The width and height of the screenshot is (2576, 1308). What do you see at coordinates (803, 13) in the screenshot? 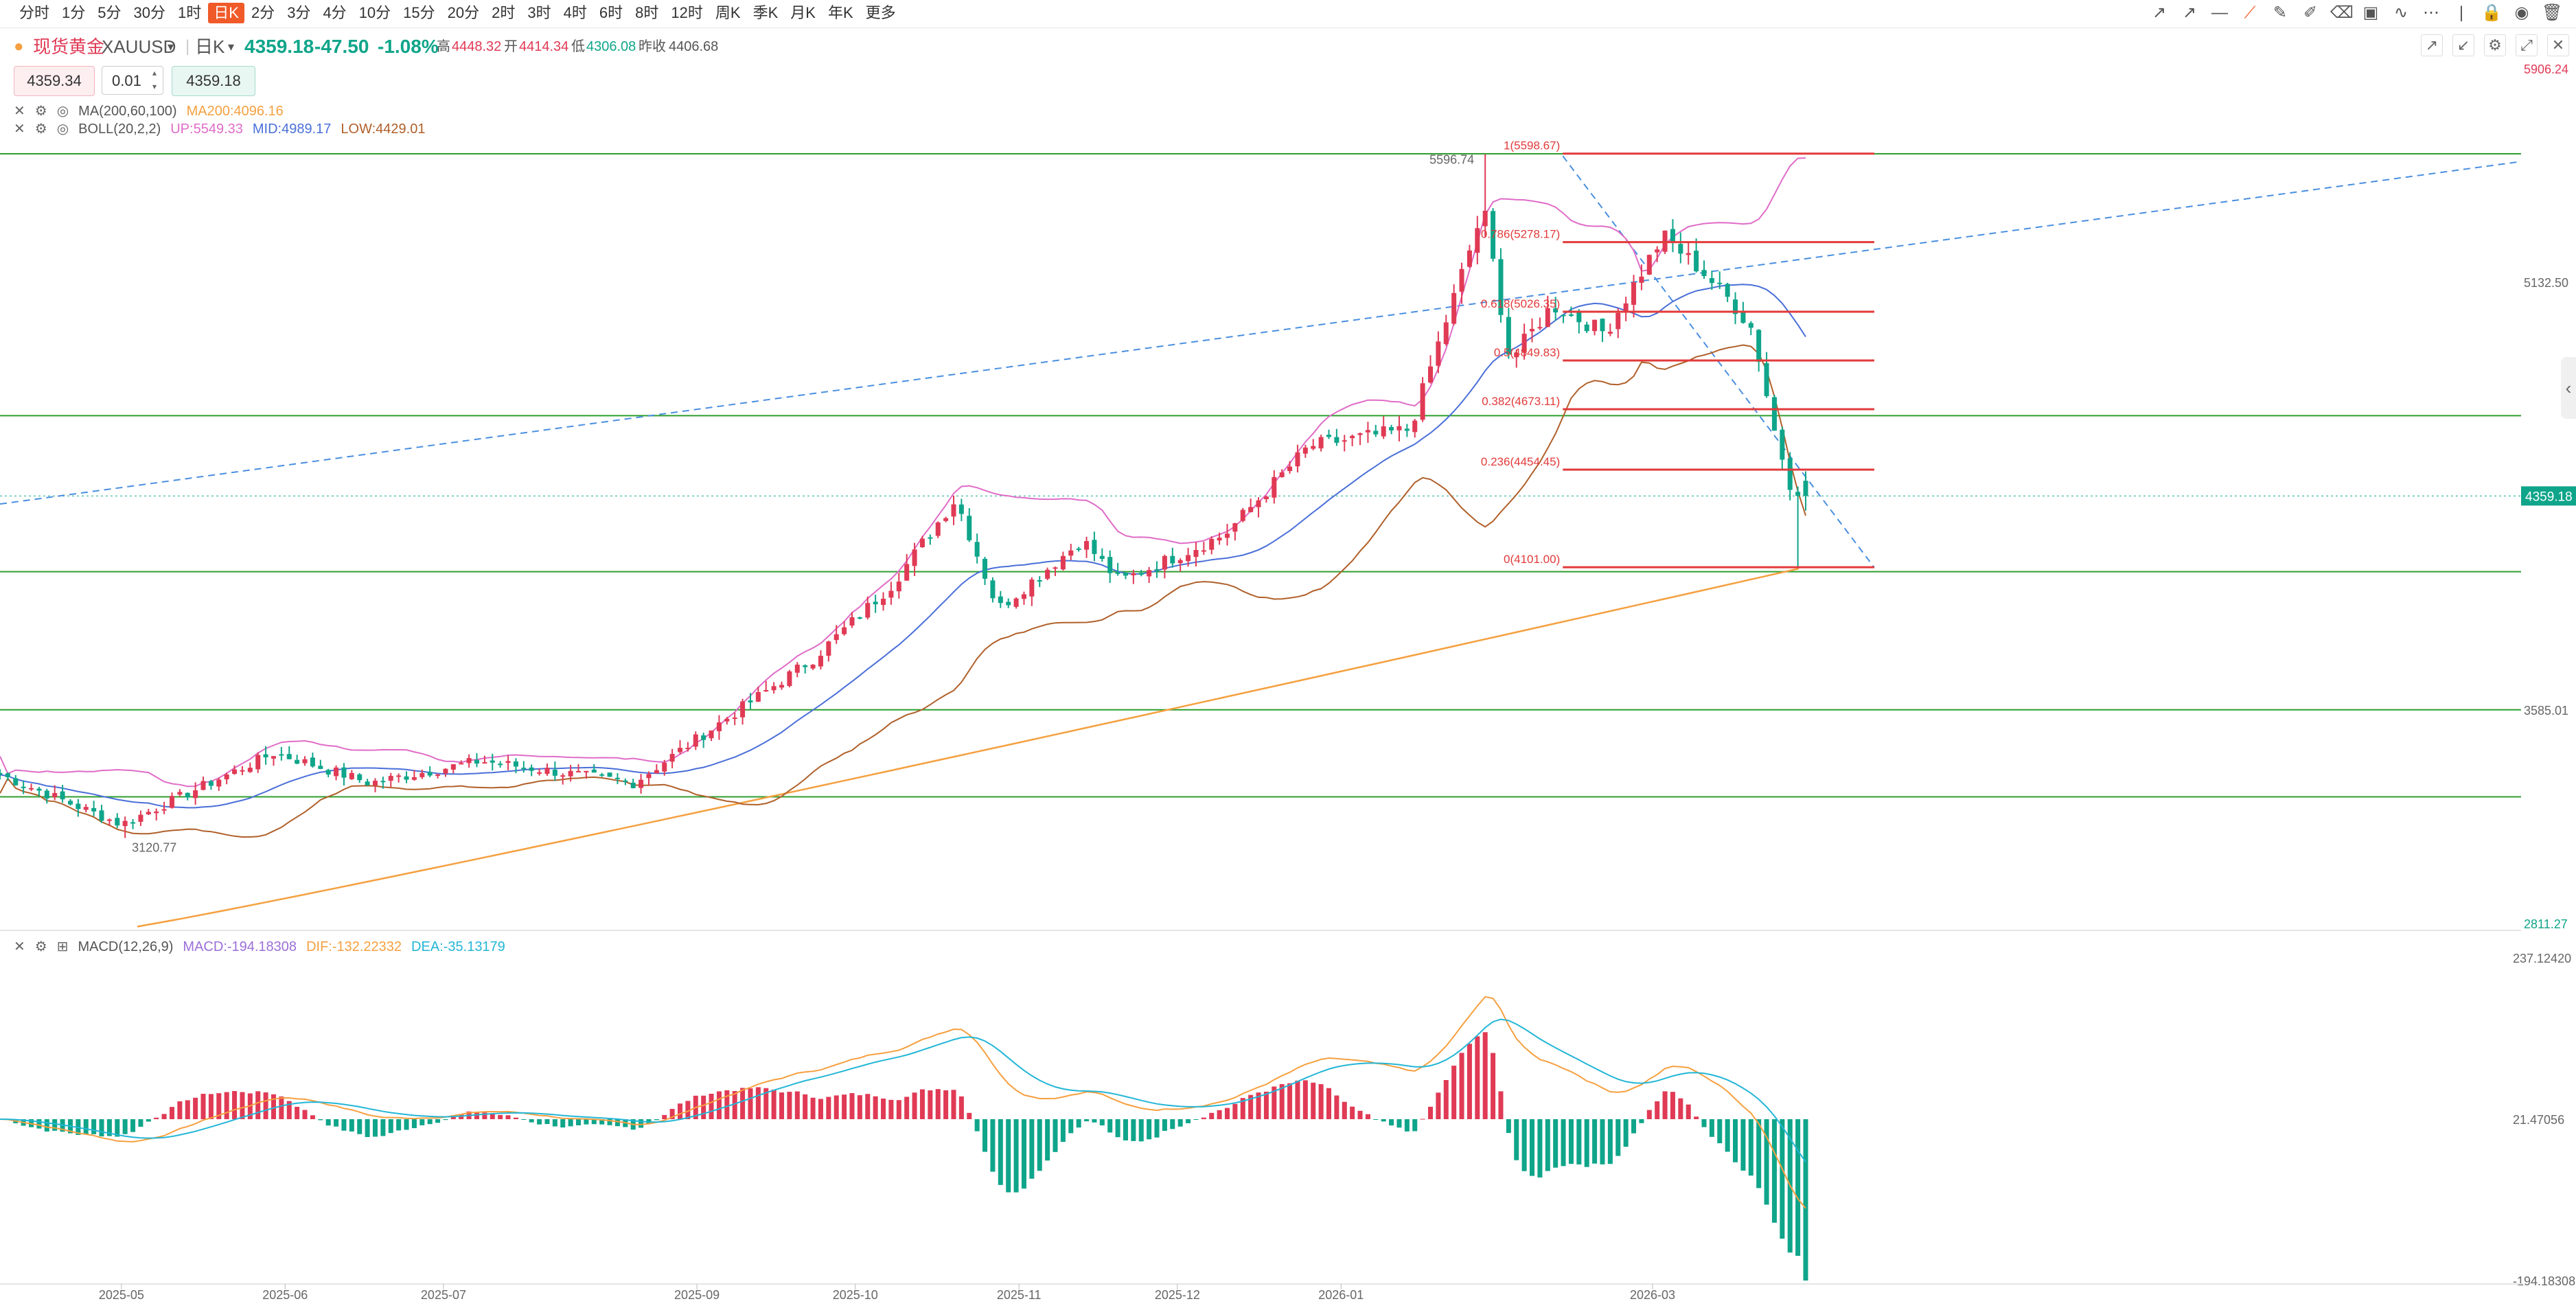
I see `timeframe-20: 月K` at bounding box center [803, 13].